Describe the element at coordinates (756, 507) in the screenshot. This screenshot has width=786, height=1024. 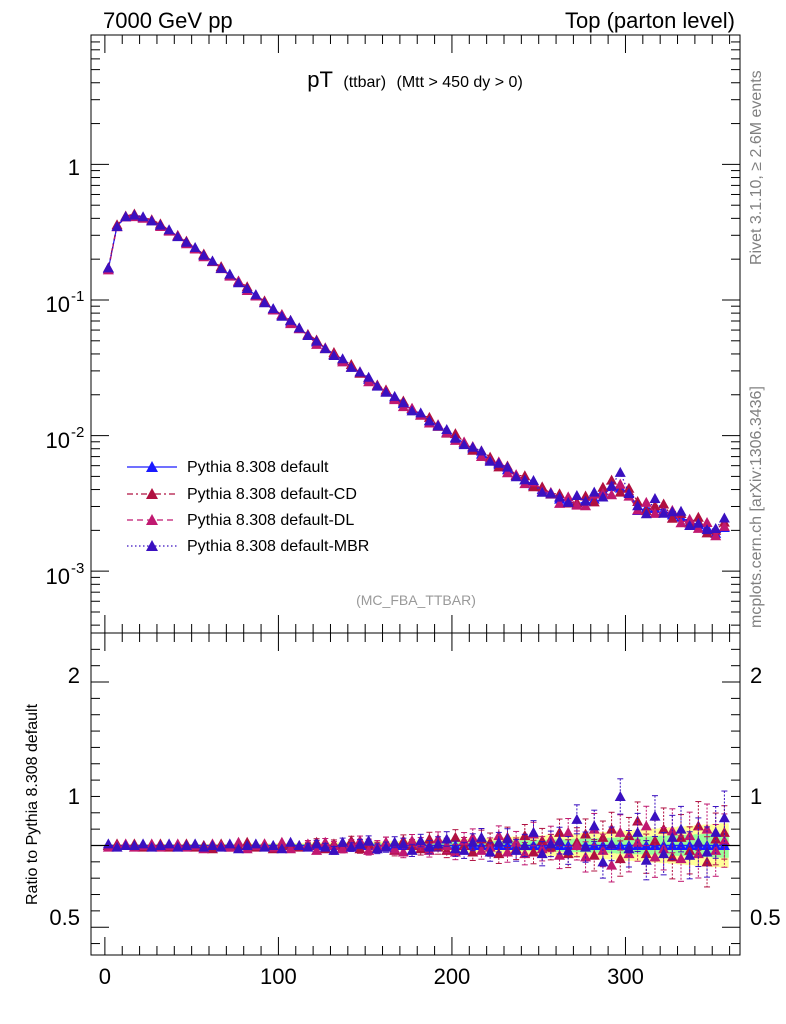
I see `mcplots-label: mcplots.cern.ch [arXiv:1306.3436]` at that location.